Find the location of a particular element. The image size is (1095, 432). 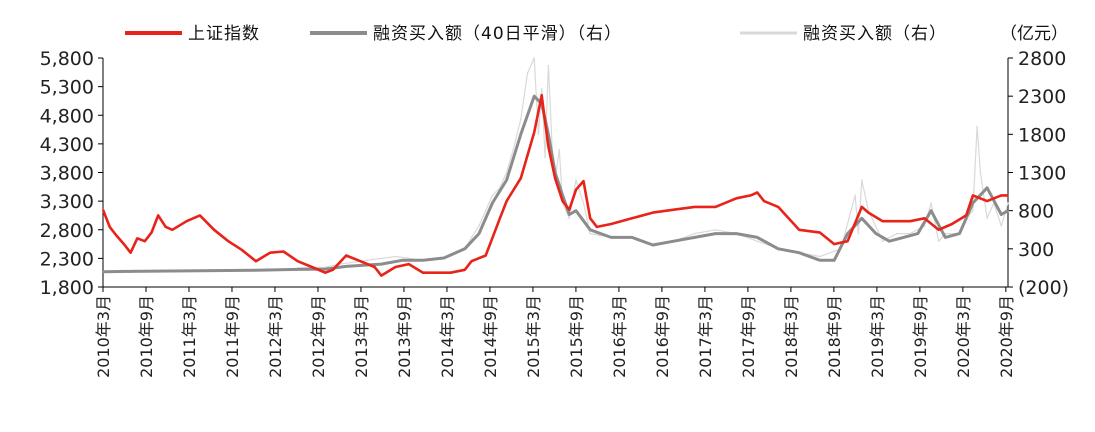

right-tick-label: (200) is located at coordinates (1043, 288).